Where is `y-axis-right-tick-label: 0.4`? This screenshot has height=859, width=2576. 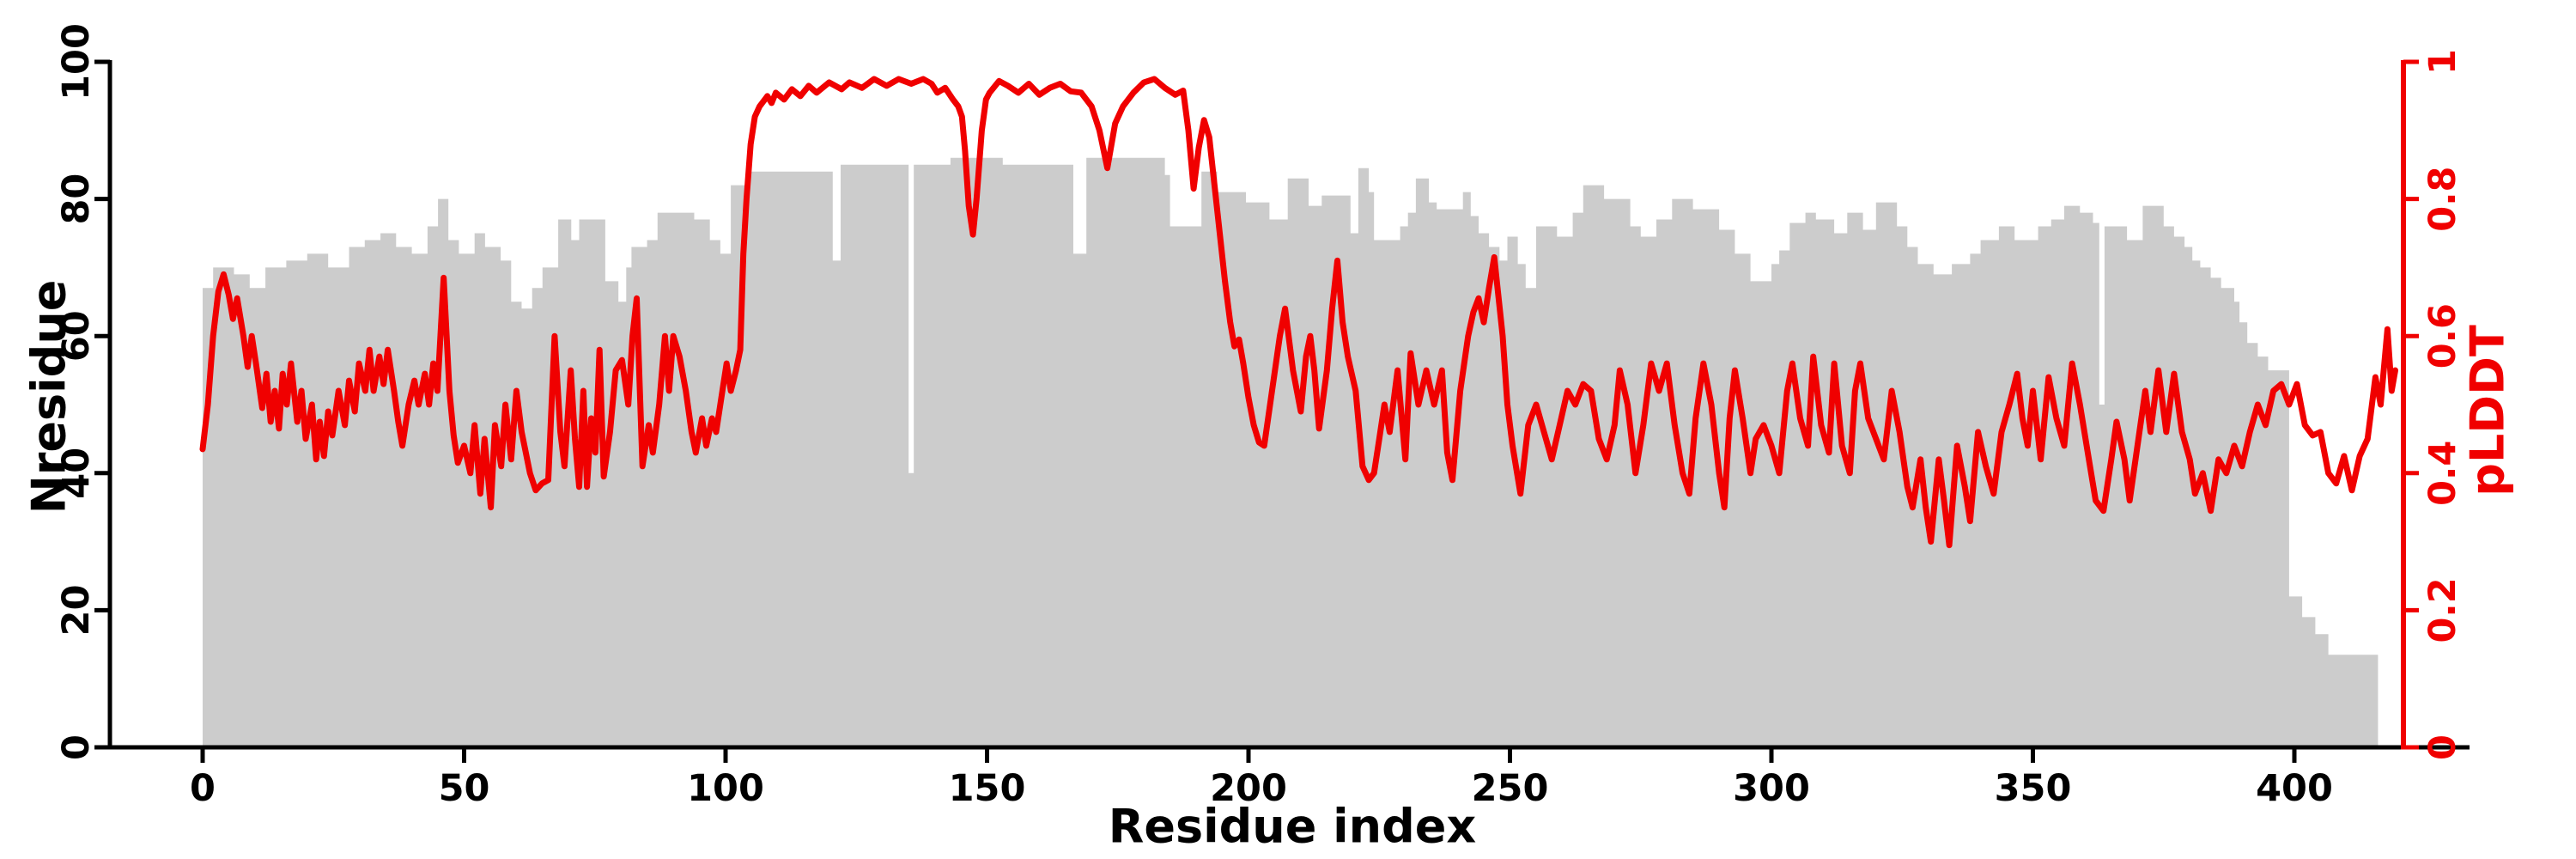 y-axis-right-tick-label: 0.4 is located at coordinates (2442, 473).